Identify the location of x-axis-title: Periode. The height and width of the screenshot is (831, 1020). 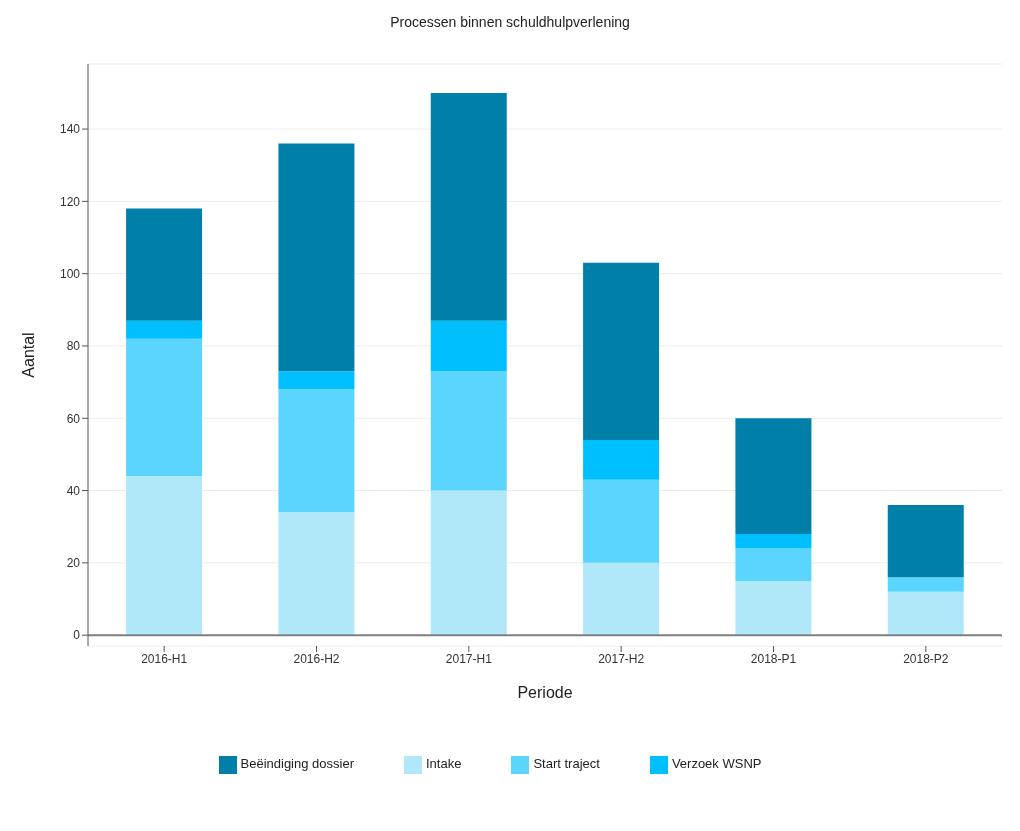
(545, 692).